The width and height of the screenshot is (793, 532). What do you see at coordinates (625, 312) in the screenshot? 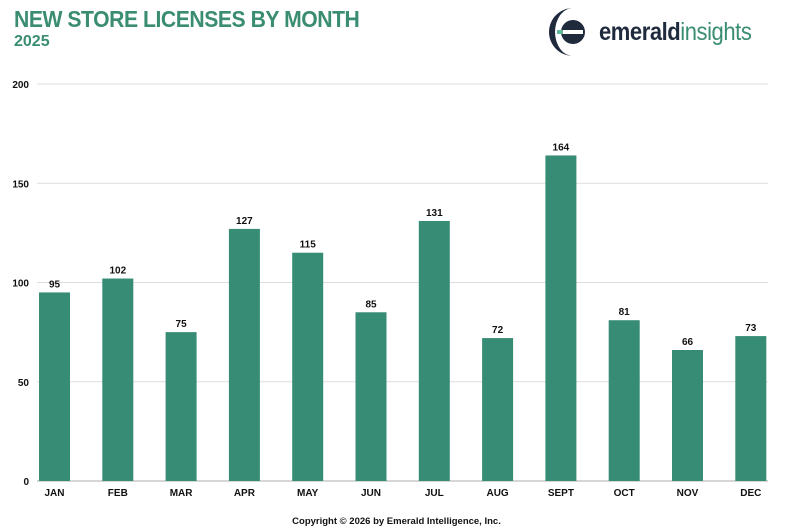
I see `data-label: 81` at bounding box center [625, 312].